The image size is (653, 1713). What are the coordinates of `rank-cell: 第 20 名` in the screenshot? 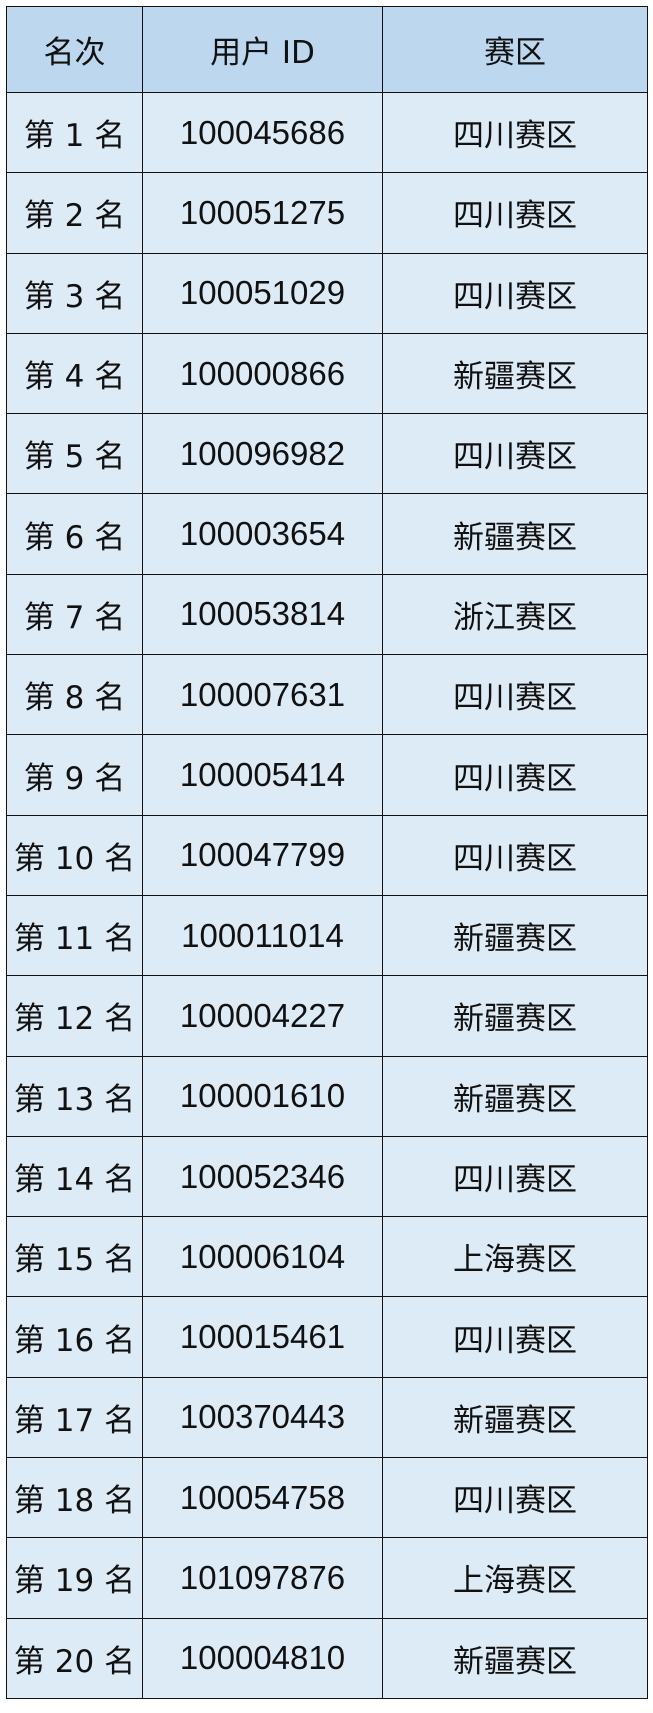 It's located at (74, 1658).